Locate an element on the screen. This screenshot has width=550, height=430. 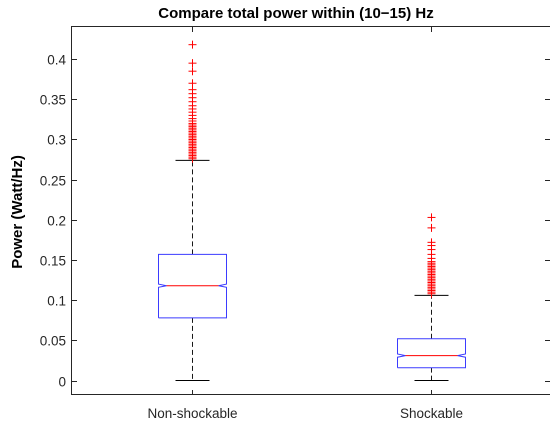
y-tick-label: 0.35 is located at coordinates (53, 100).